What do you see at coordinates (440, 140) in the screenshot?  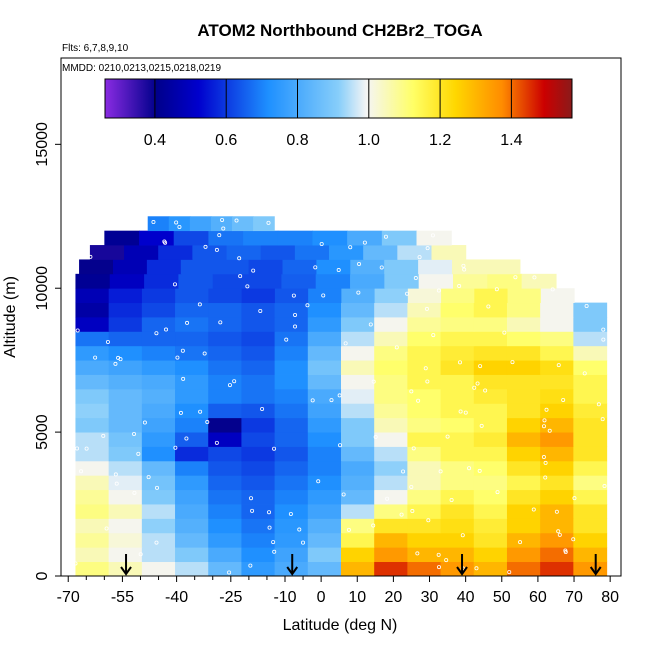 I see `colorbar-tick-label: 1.2` at bounding box center [440, 140].